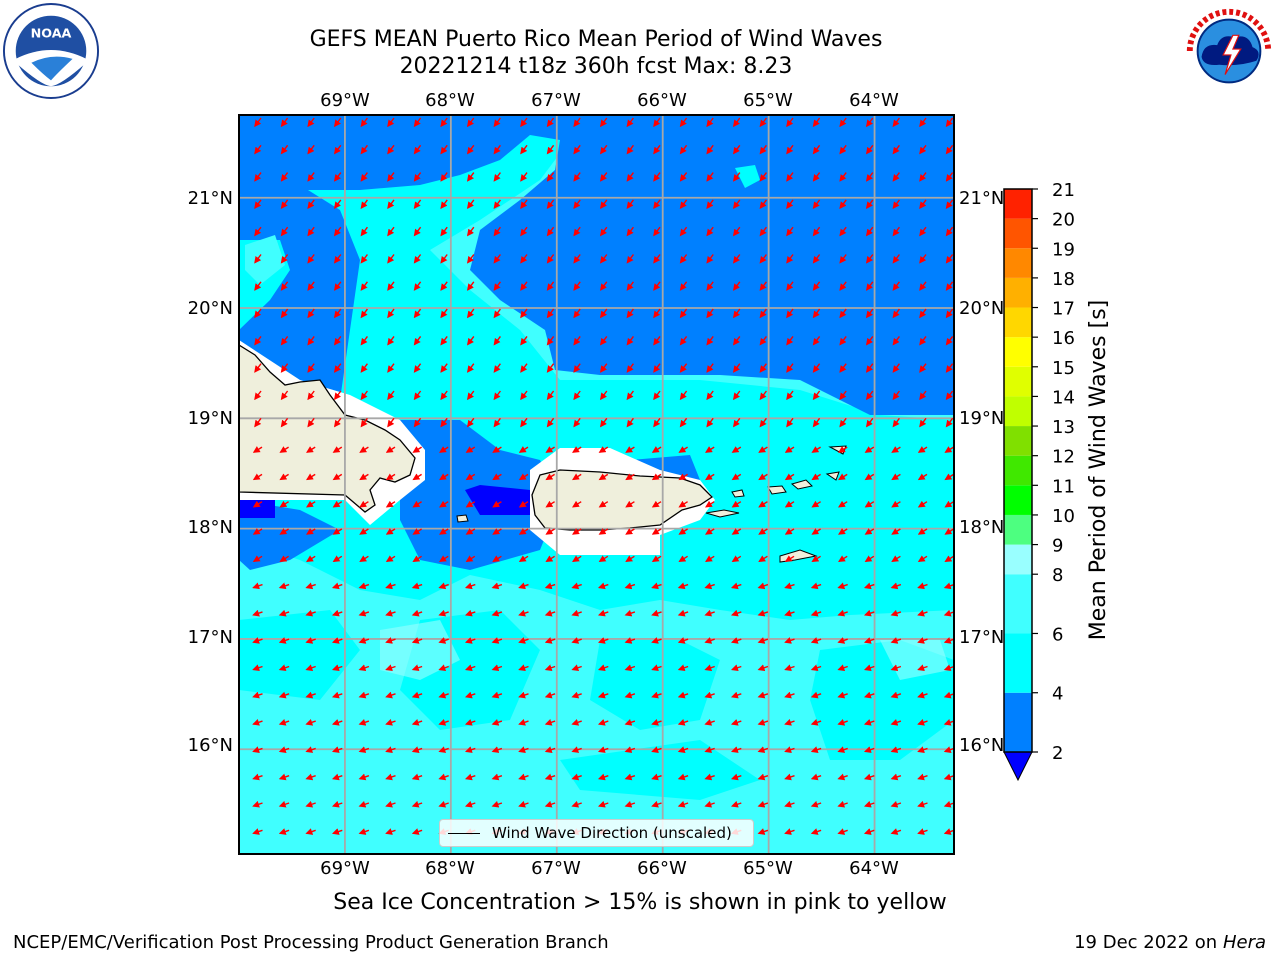 This screenshot has width=1280, height=960. I want to click on lon-label-top: 65°W, so click(768, 100).